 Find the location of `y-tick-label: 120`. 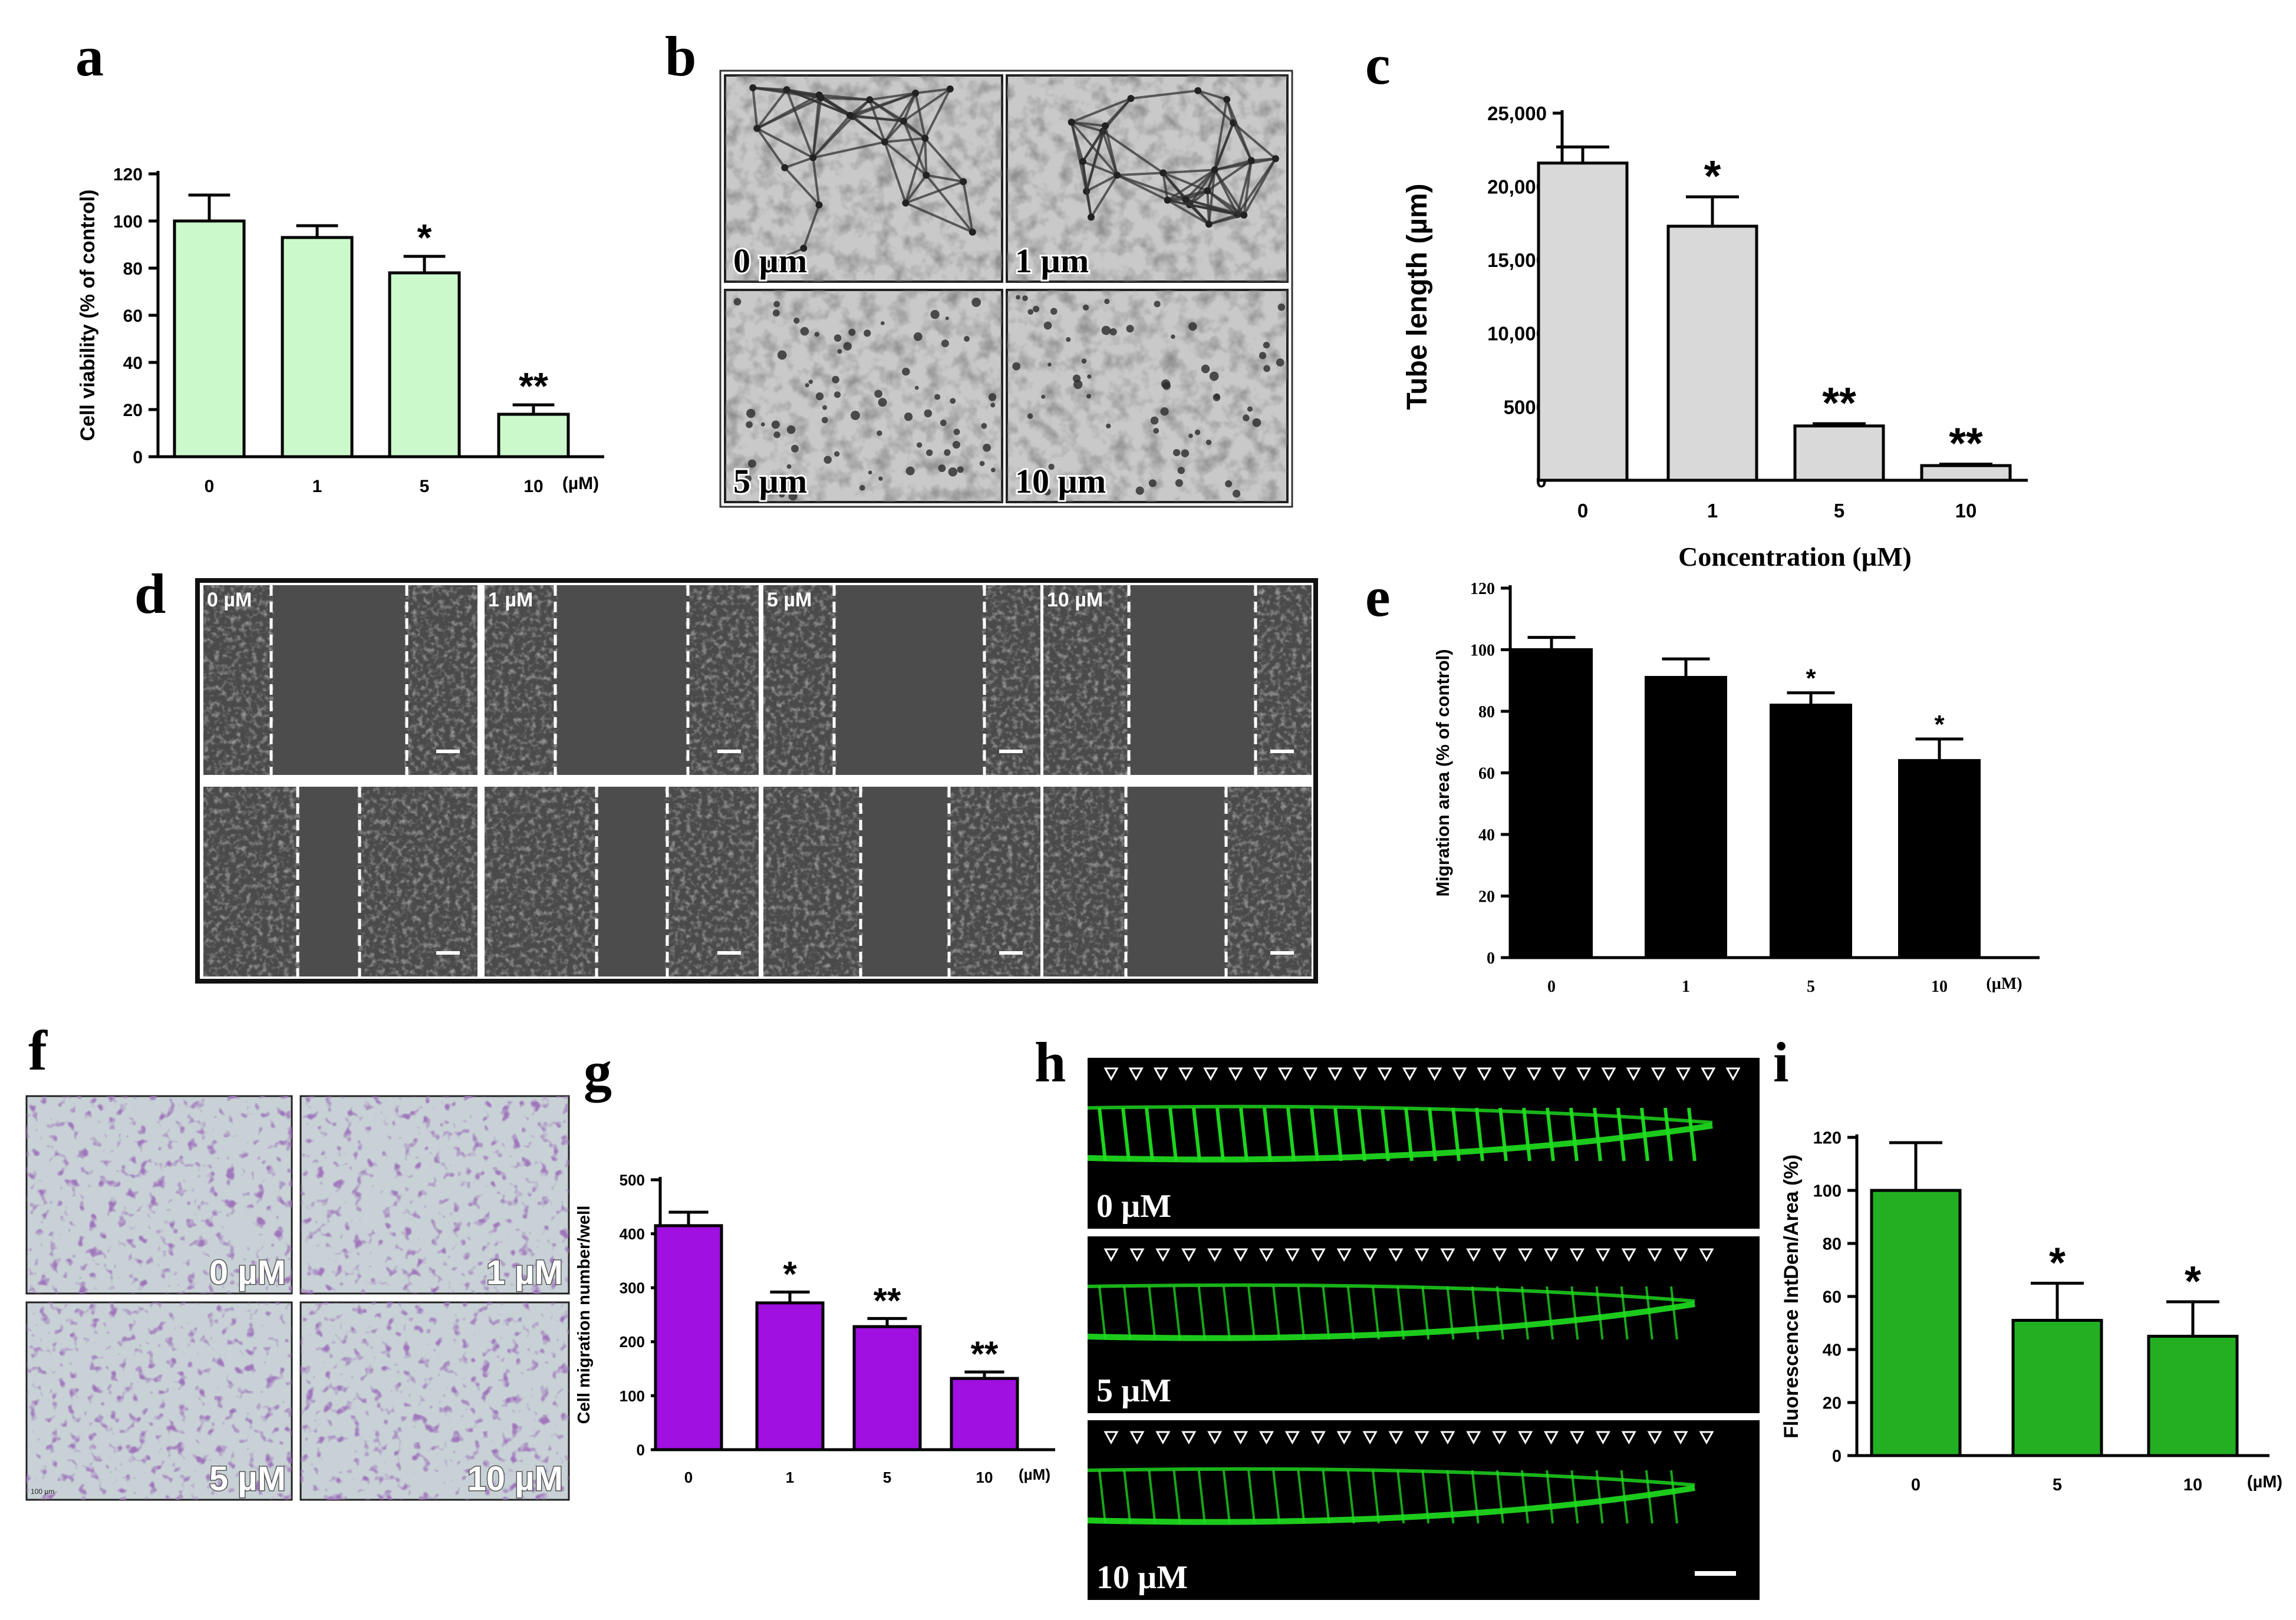

y-tick-label: 120 is located at coordinates (1482, 589).